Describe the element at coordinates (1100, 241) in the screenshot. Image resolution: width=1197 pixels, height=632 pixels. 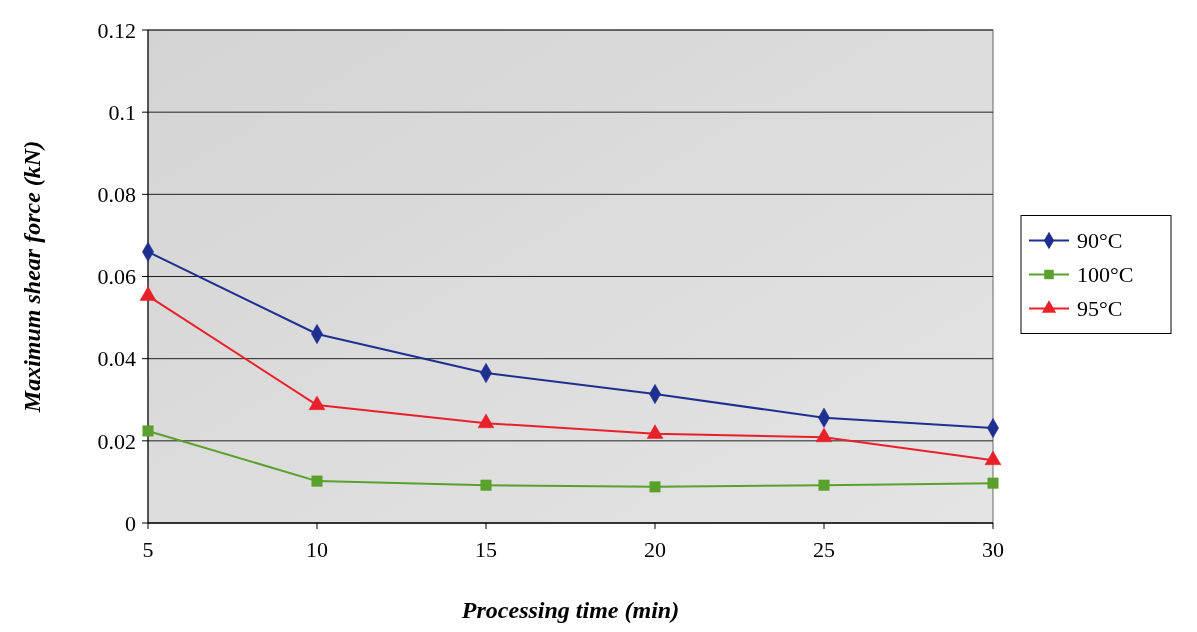
I see `legend-label: 90°C` at that location.